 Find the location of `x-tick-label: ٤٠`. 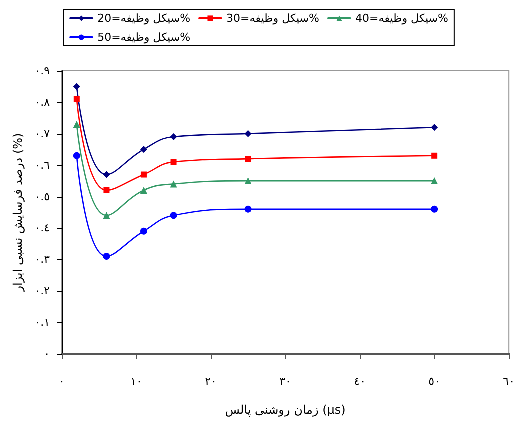

x-tick-label: ٤٠ is located at coordinates (360, 381).